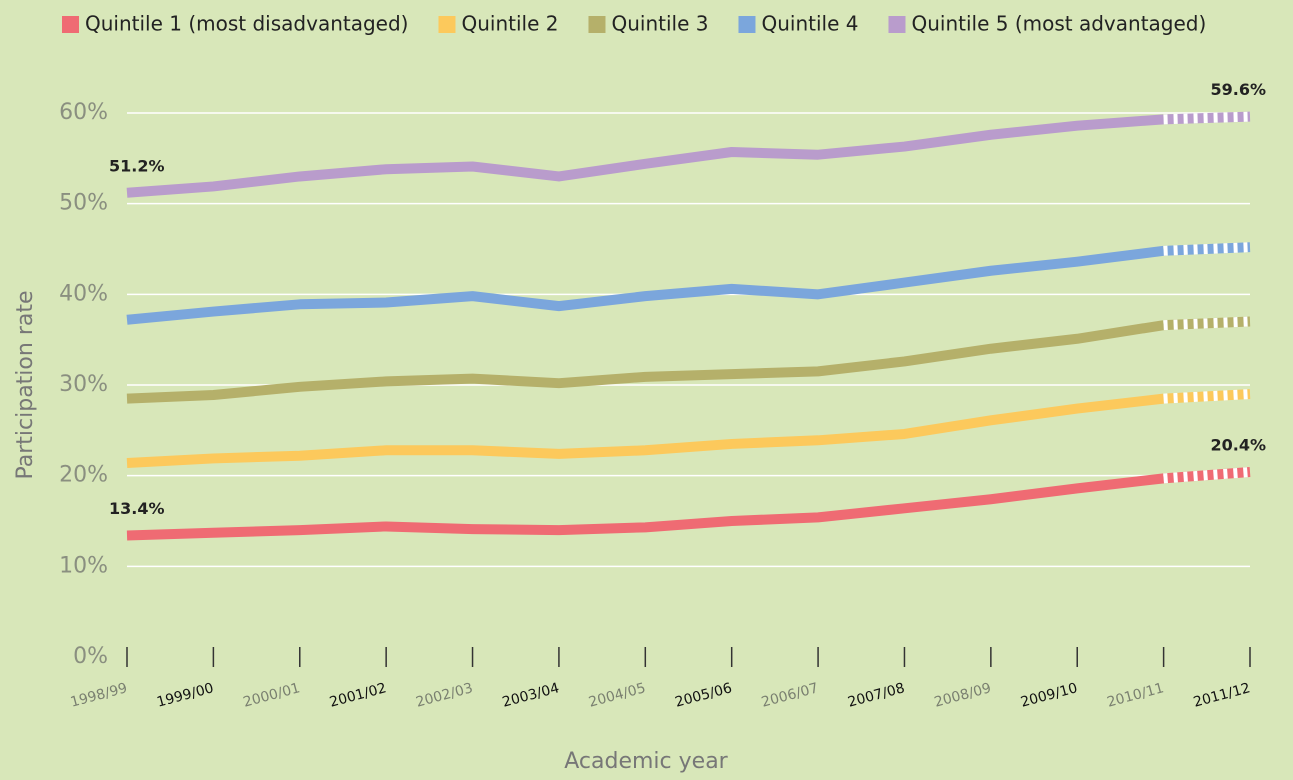 This screenshot has width=1293, height=780. I want to click on value-label: 20.4%, so click(1238, 445).